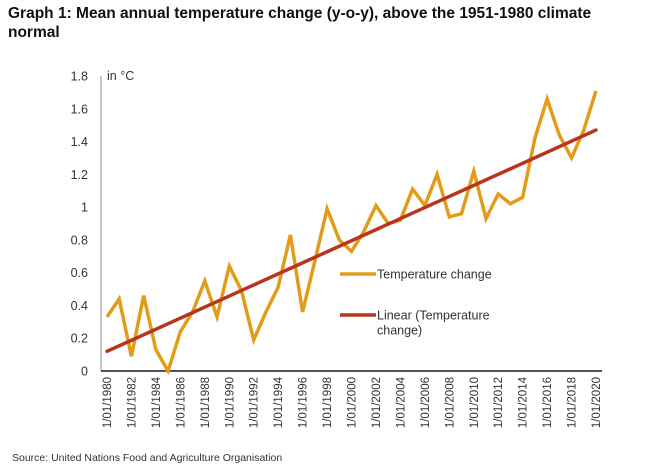  I want to click on x-tick-label: 1/01/1982, so click(132, 402).